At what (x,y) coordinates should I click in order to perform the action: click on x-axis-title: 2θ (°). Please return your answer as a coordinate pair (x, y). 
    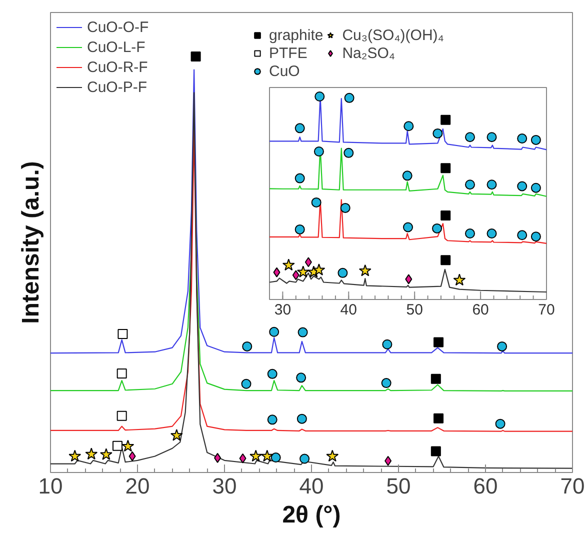
    Looking at the image, I should click on (311, 515).